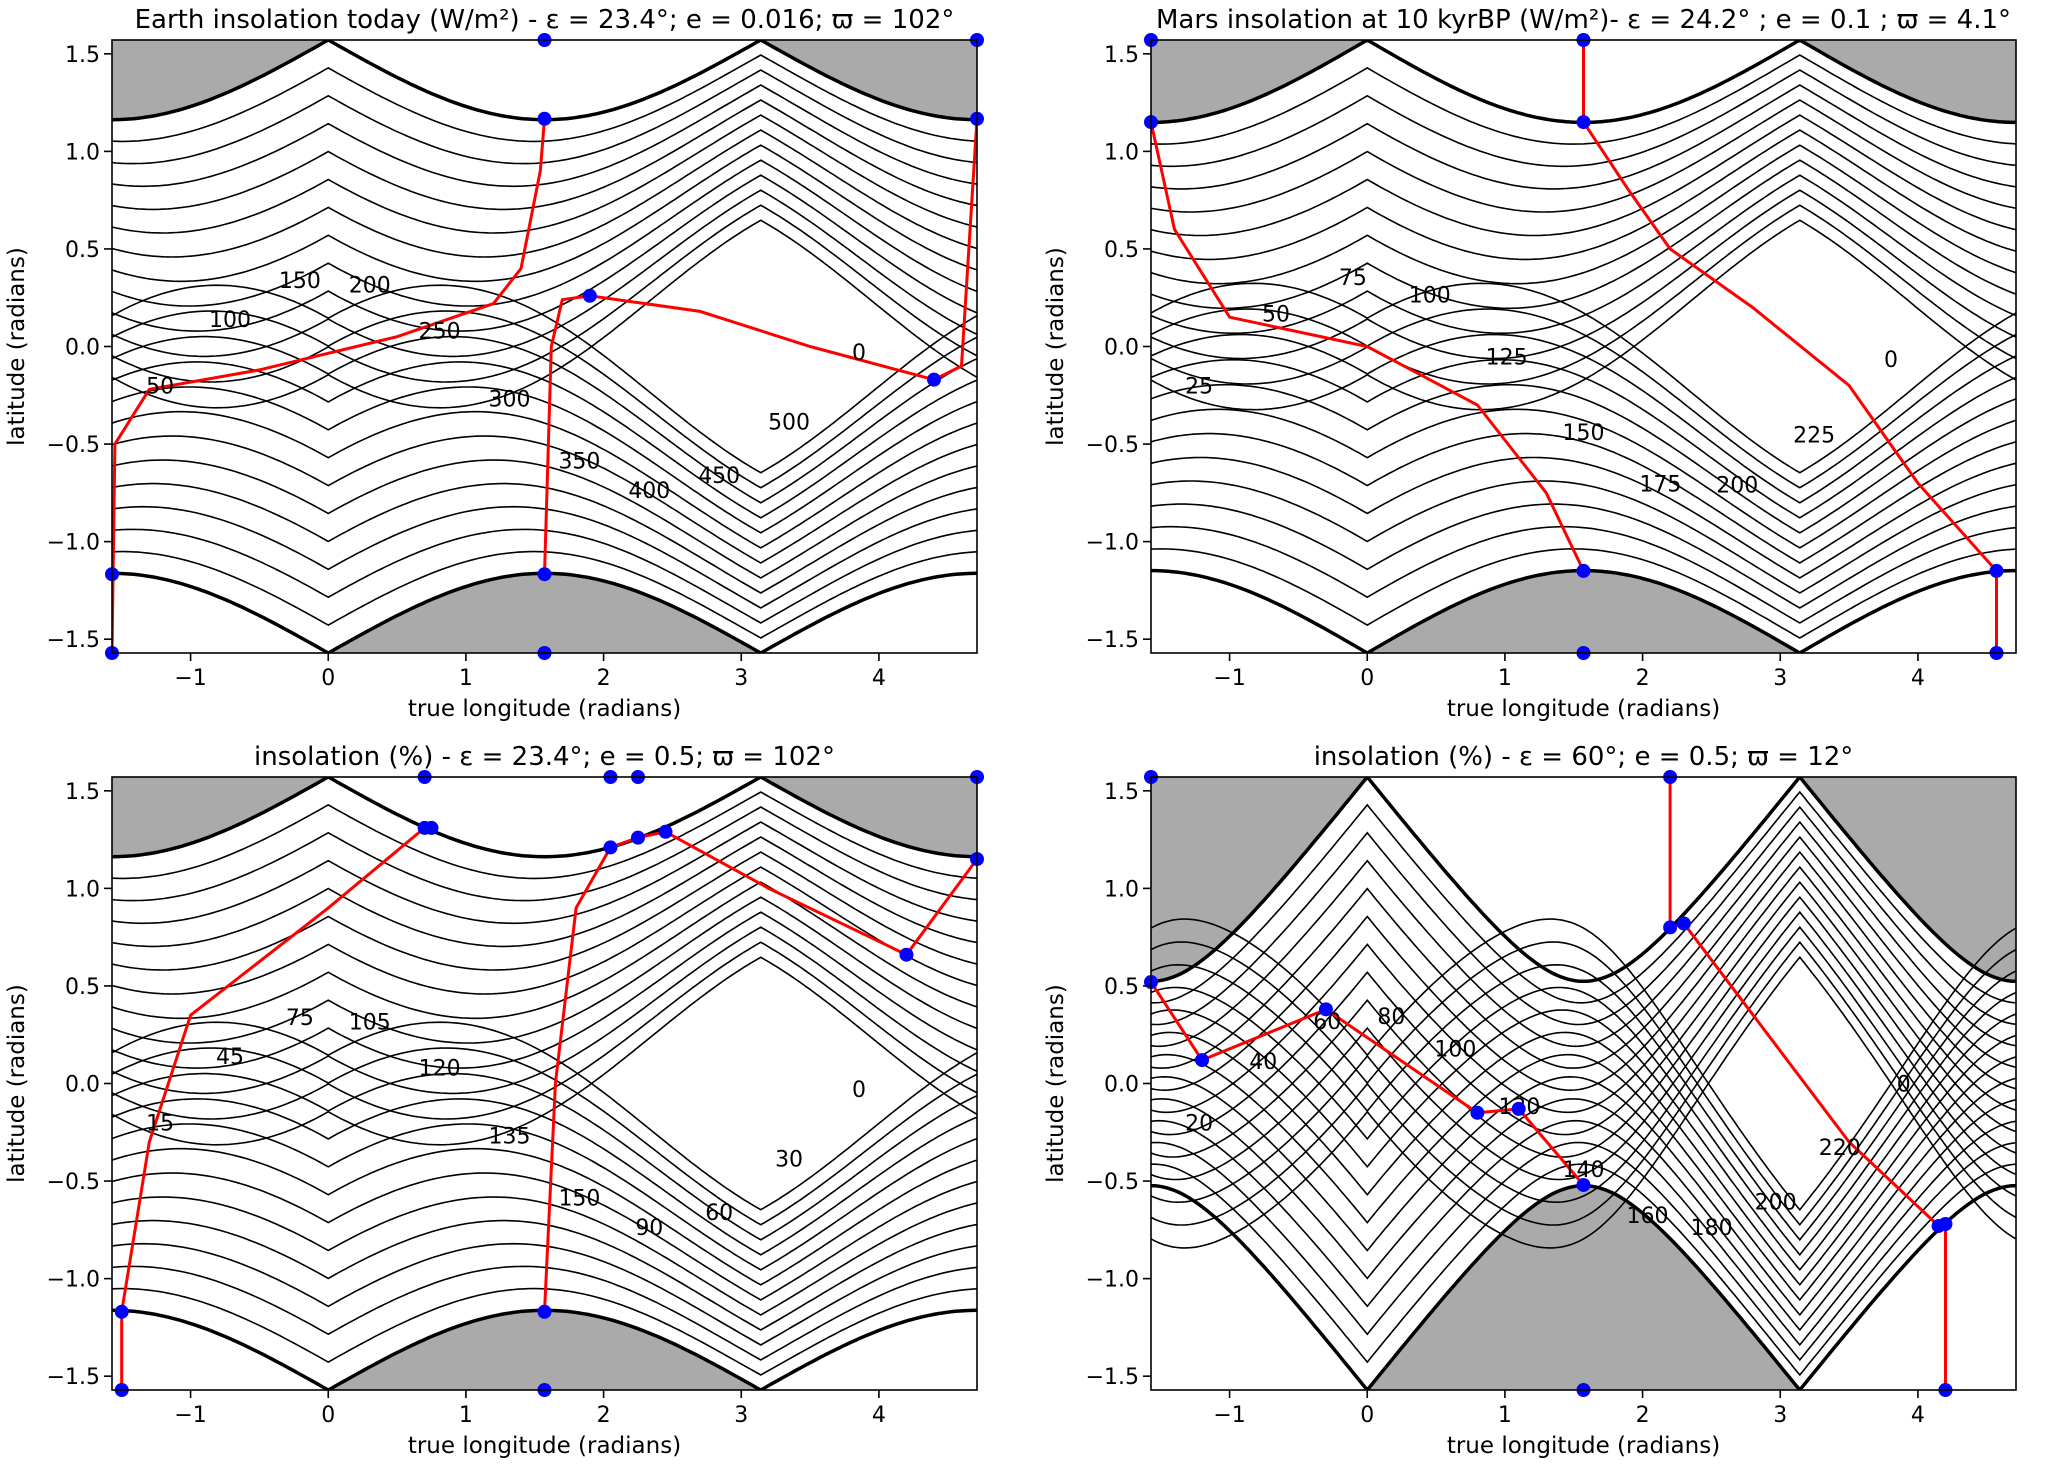 This screenshot has width=2067, height=1468. I want to click on y-tick-label: −1.0, so click(73, 1280).